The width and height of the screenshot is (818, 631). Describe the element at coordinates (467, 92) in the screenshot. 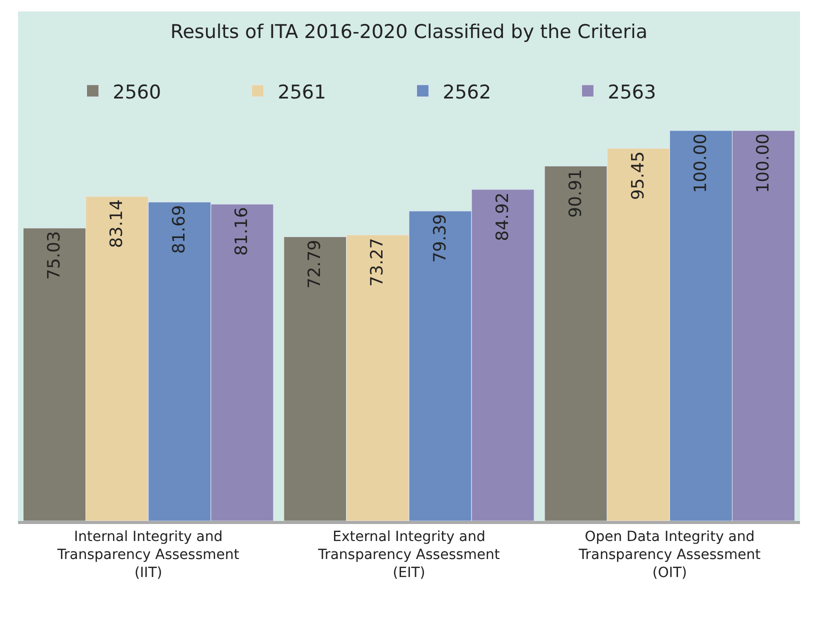

I see `legend-label: 2562` at that location.